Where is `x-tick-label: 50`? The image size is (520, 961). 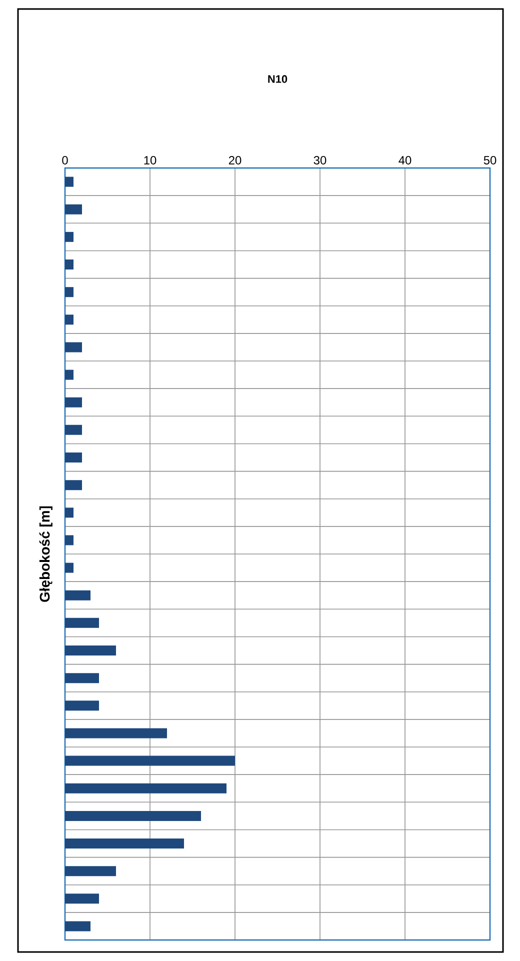
x-tick-label: 50 is located at coordinates (490, 160).